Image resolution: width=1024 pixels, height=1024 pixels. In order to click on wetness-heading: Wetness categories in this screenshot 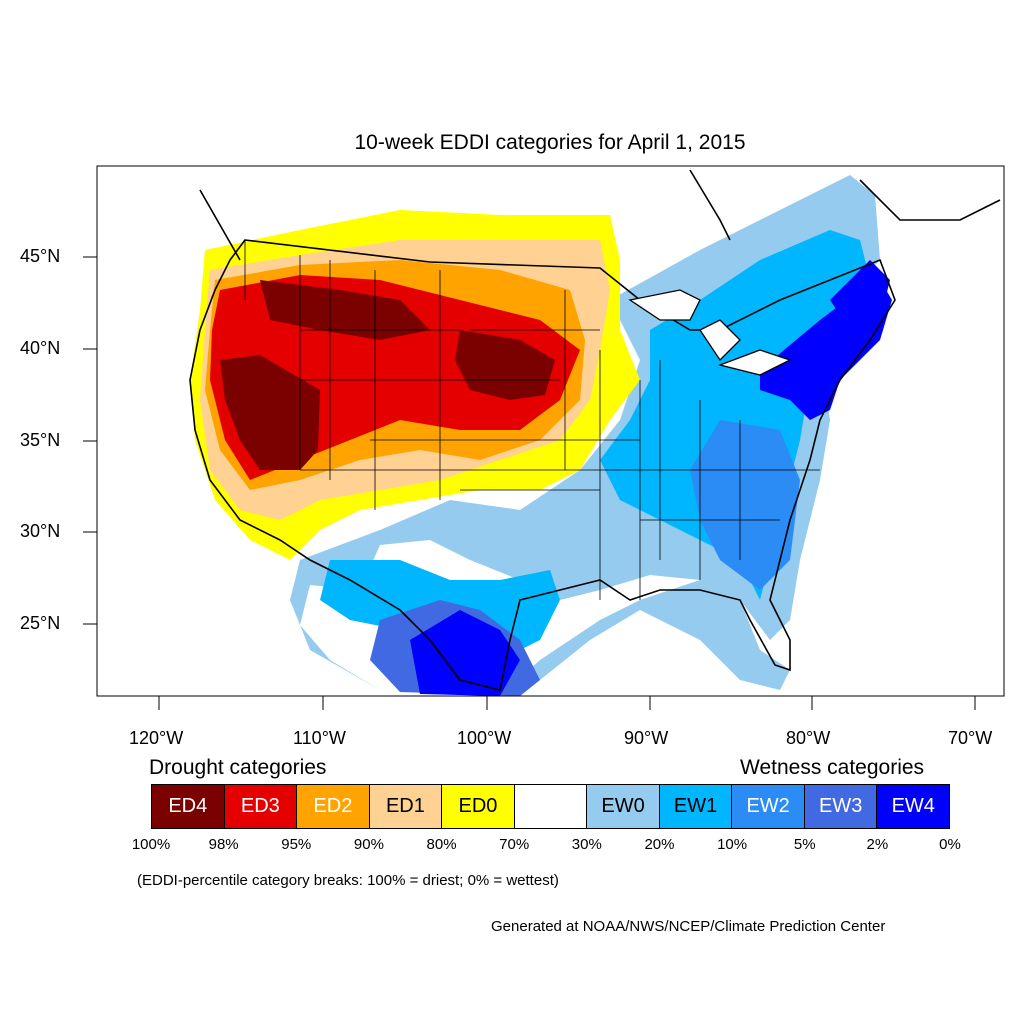, I will do `click(832, 767)`.